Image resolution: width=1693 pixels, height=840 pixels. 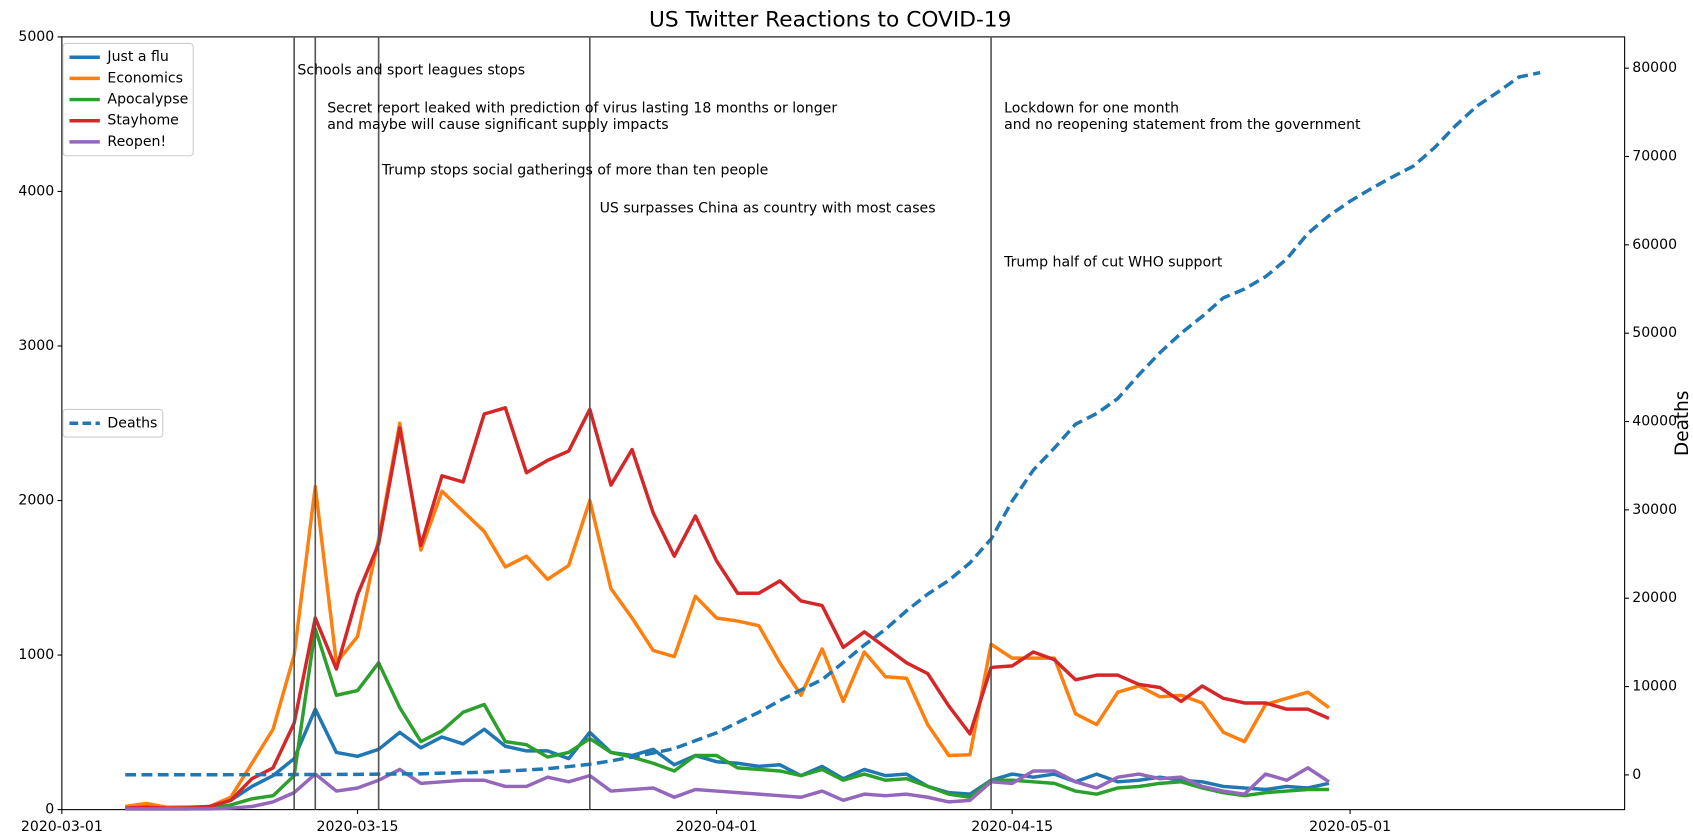 What do you see at coordinates (1654, 598) in the screenshot?
I see `y2-tick-label: 20000` at bounding box center [1654, 598].